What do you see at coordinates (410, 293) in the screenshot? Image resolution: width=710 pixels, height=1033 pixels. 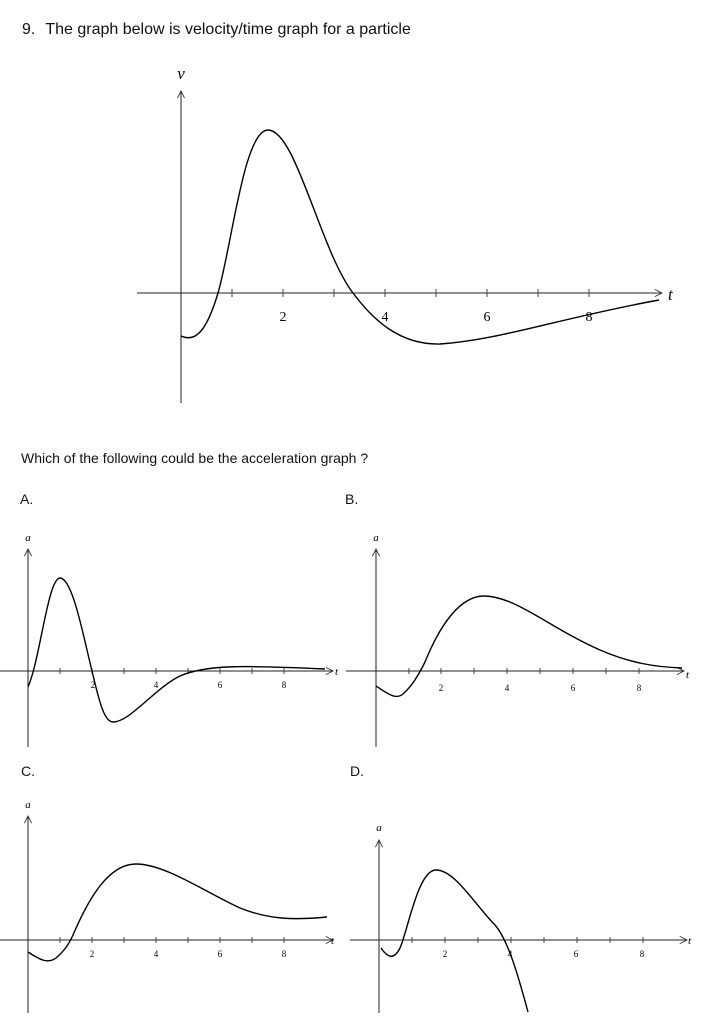 I see `v-graph-ticks` at bounding box center [410, 293].